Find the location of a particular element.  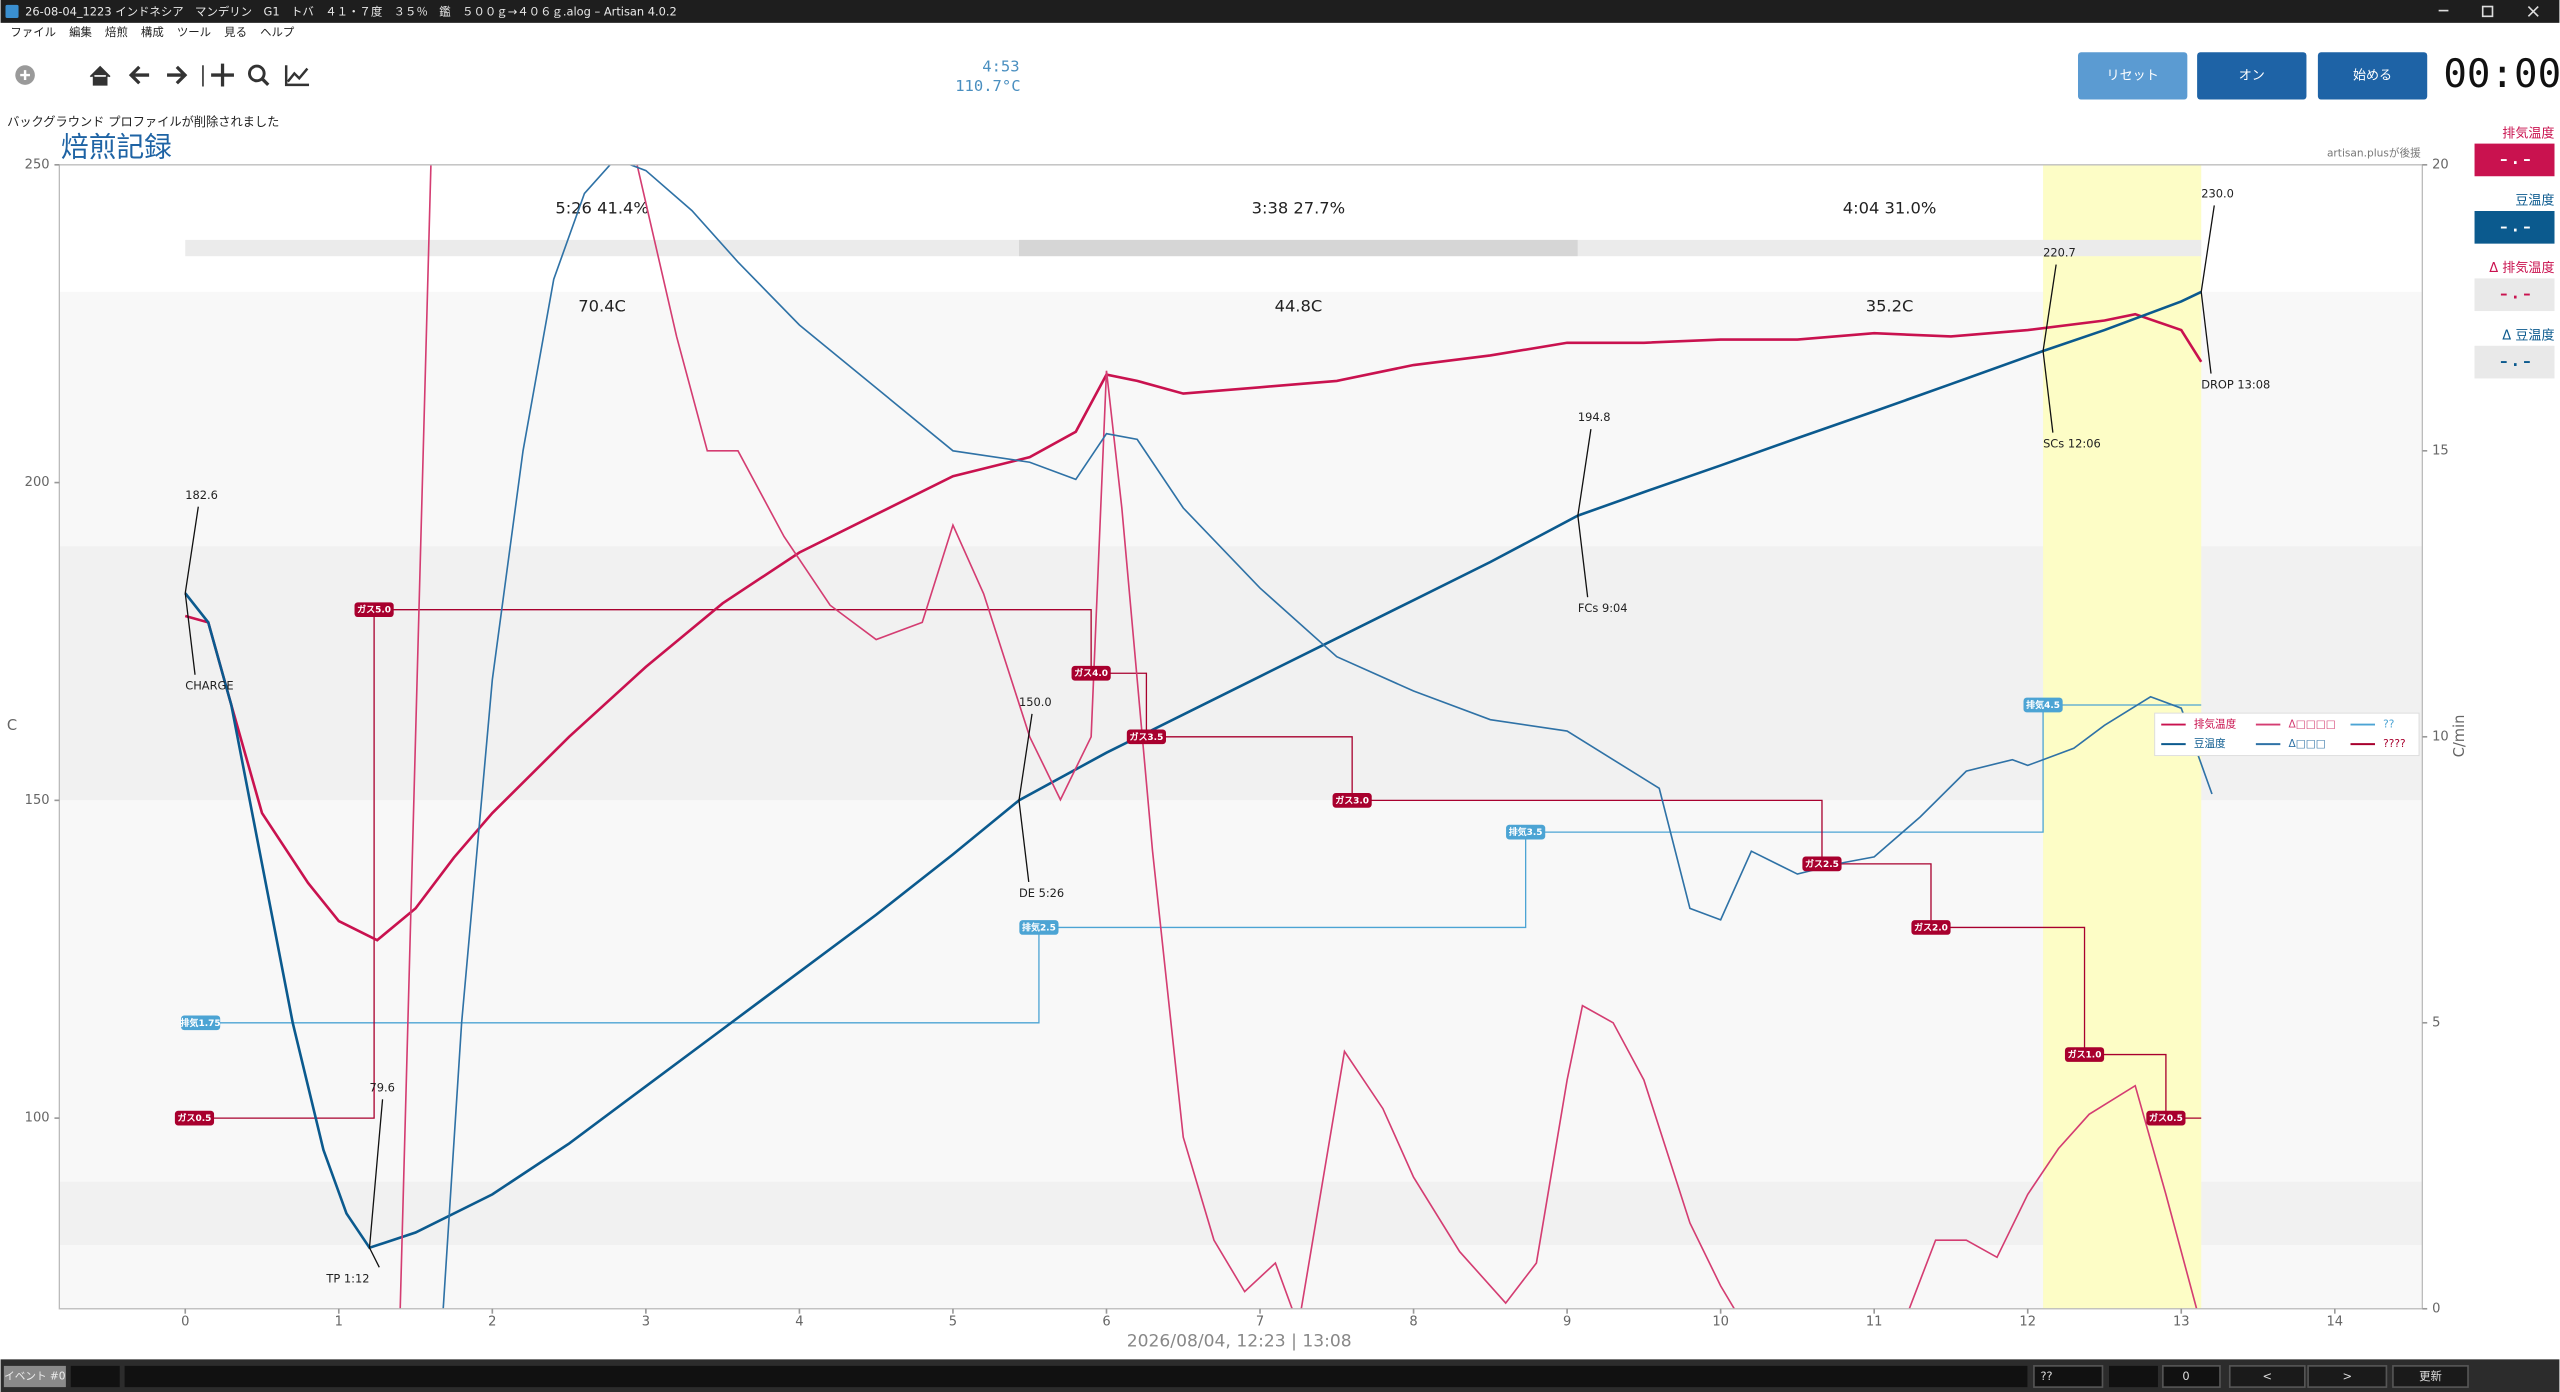

event-value-field is located at coordinates (2133, 1376).